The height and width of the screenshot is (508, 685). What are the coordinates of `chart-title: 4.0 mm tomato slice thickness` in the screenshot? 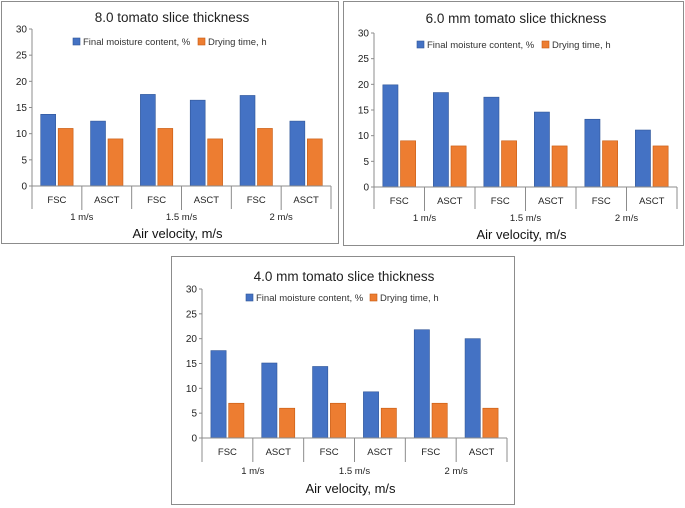 It's located at (344, 276).